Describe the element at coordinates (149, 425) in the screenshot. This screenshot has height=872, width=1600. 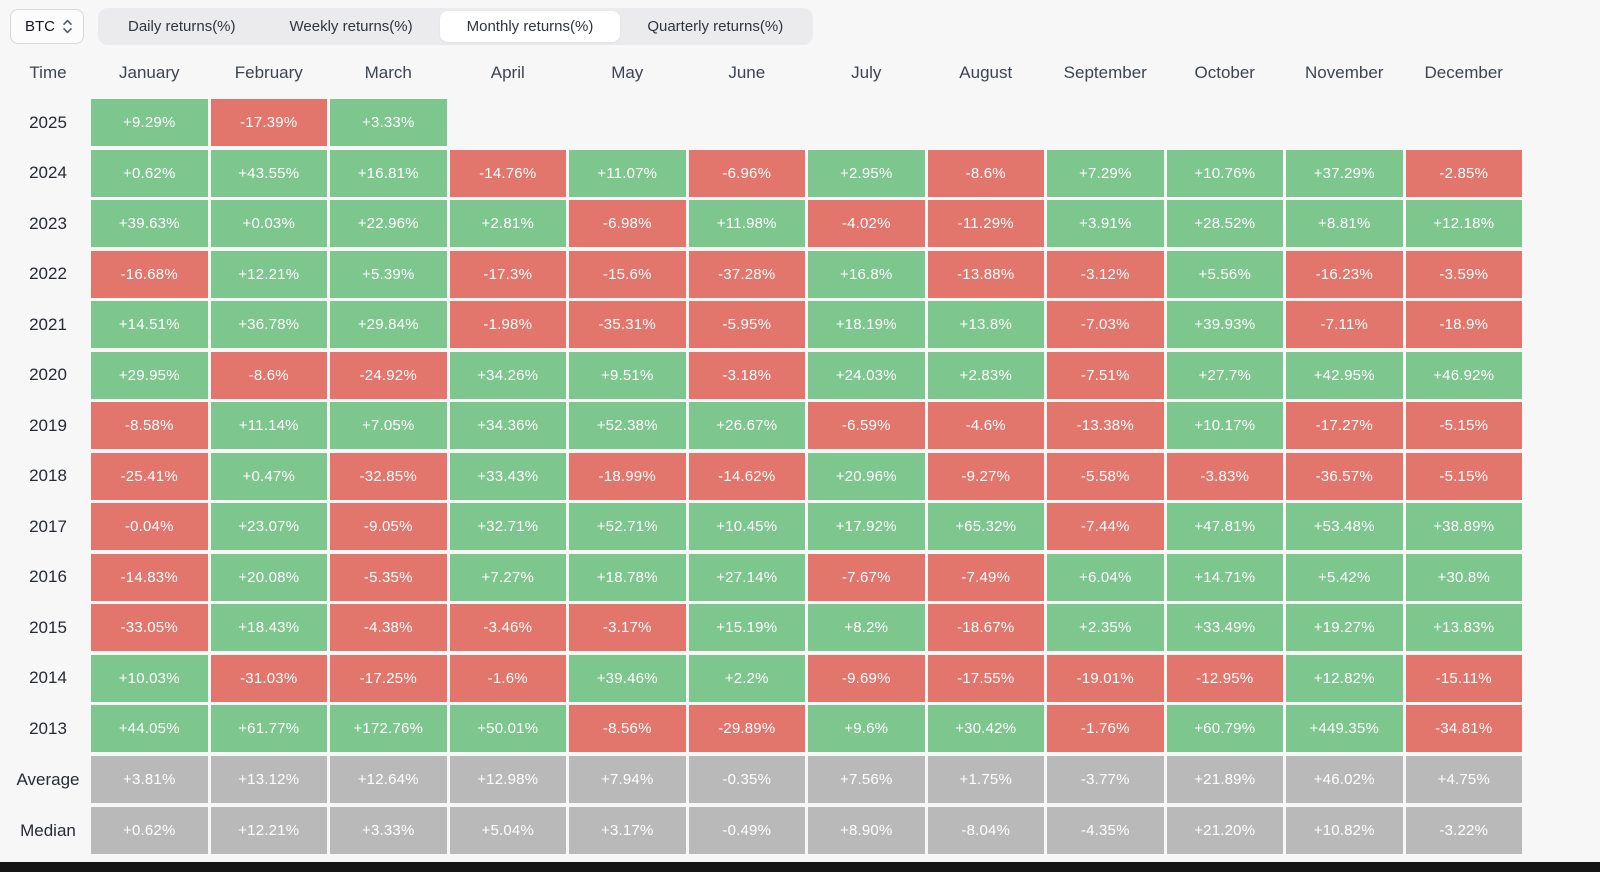
I see `cell-2019-january: -8.58%` at that location.